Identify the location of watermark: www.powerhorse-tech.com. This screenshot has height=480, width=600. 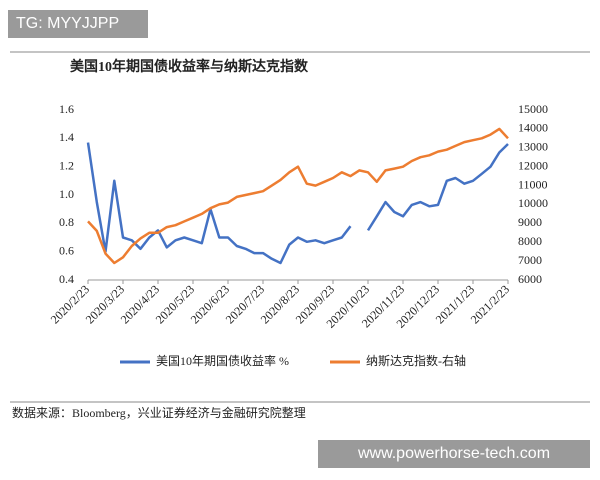
(453, 453).